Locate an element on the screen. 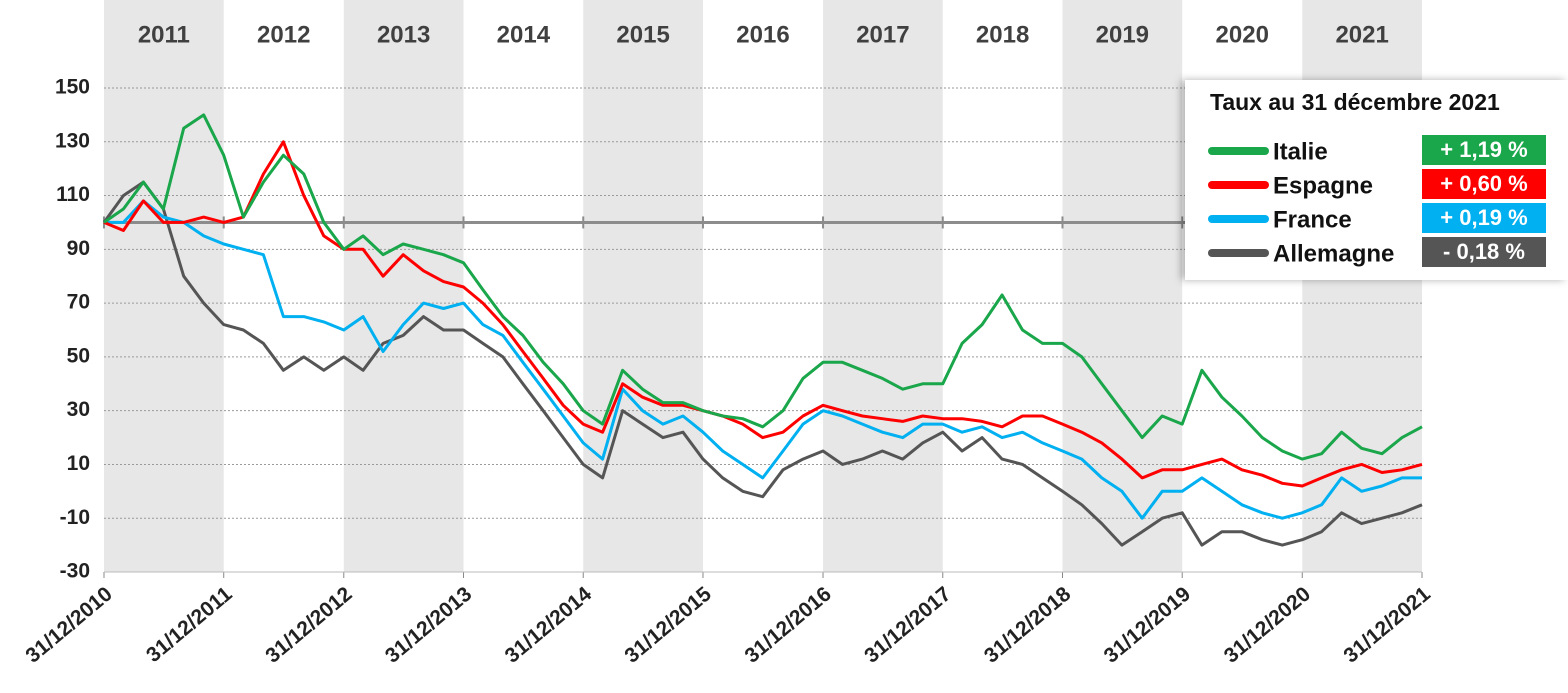 This screenshot has width=1568, height=693. year-label: 2012 is located at coordinates (283, 34).